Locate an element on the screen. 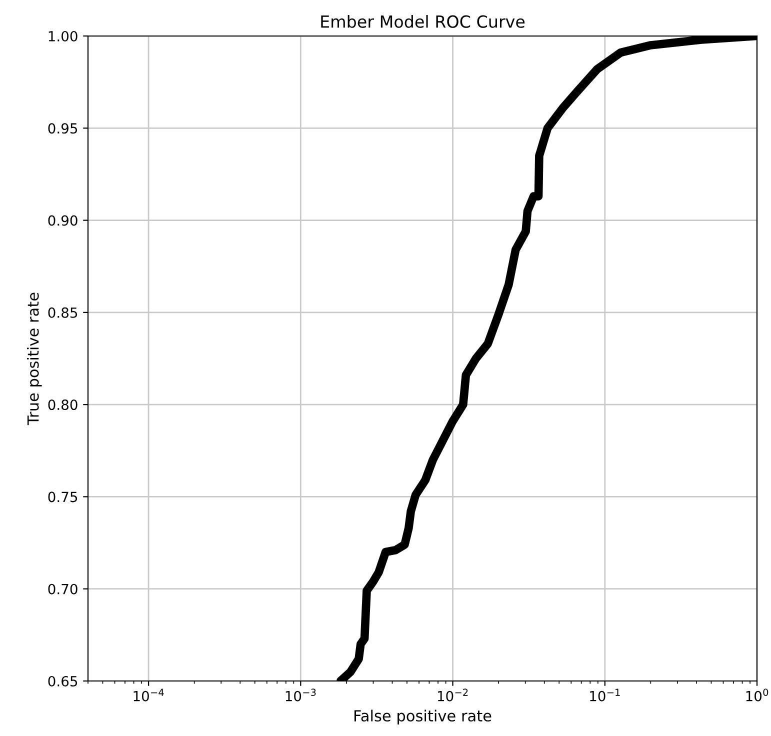  x-tick-label: 10$^{−4}$ is located at coordinates (149, 695).